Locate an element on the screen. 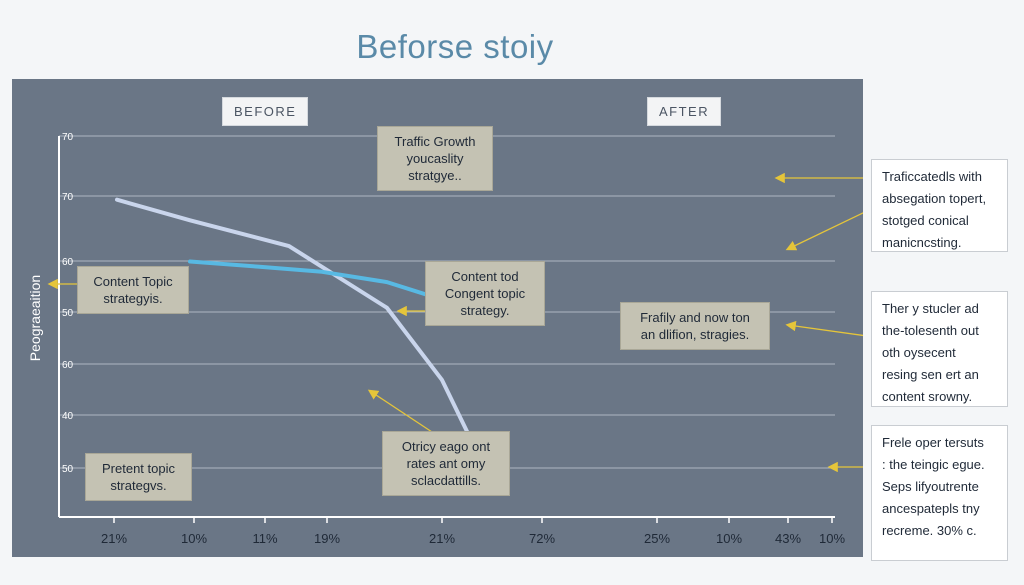 The height and width of the screenshot is (585, 1024). x-tick-label: 72% is located at coordinates (542, 538).